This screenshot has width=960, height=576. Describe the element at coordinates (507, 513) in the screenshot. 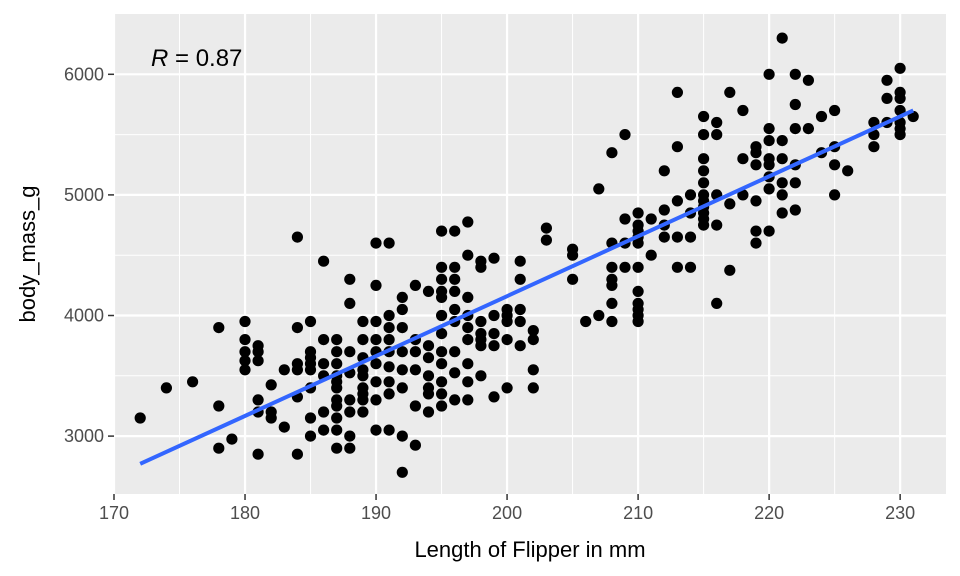

I see `x-tick-label: 200` at that location.